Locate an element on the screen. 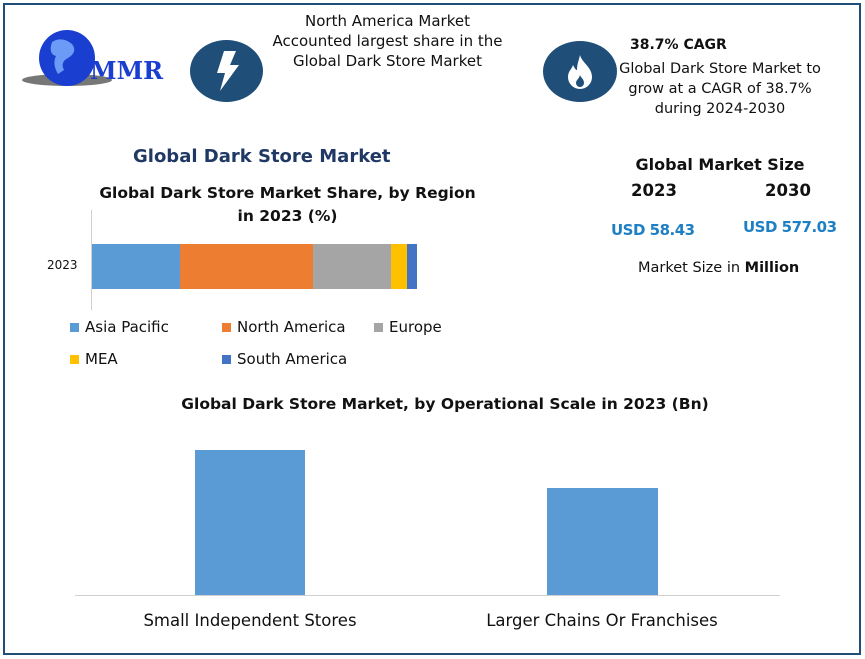  year-2030: 2030 is located at coordinates (788, 190).